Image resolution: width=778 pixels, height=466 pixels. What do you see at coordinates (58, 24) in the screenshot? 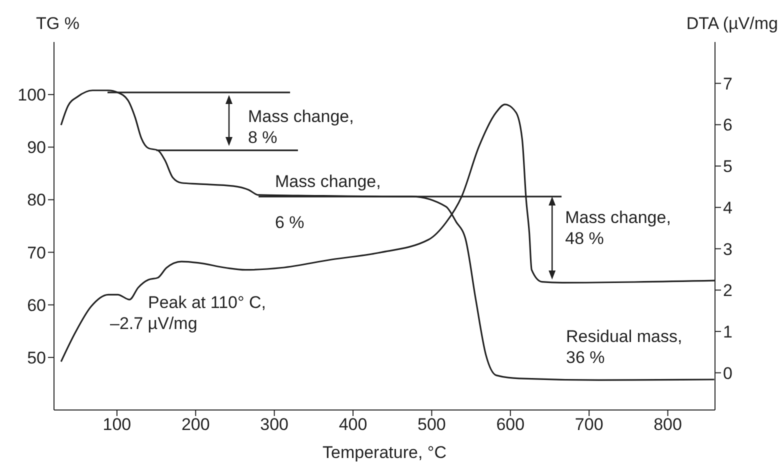
I see `y-axis-title: TG %` at bounding box center [58, 24].